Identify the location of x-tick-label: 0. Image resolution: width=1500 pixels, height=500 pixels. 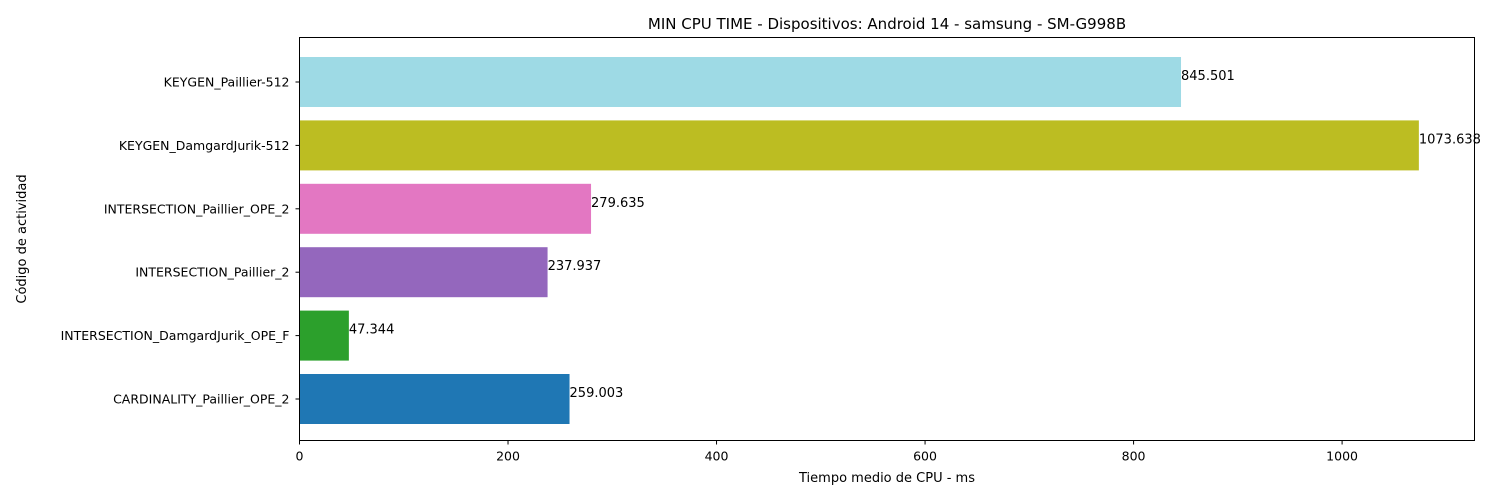
(300, 456).